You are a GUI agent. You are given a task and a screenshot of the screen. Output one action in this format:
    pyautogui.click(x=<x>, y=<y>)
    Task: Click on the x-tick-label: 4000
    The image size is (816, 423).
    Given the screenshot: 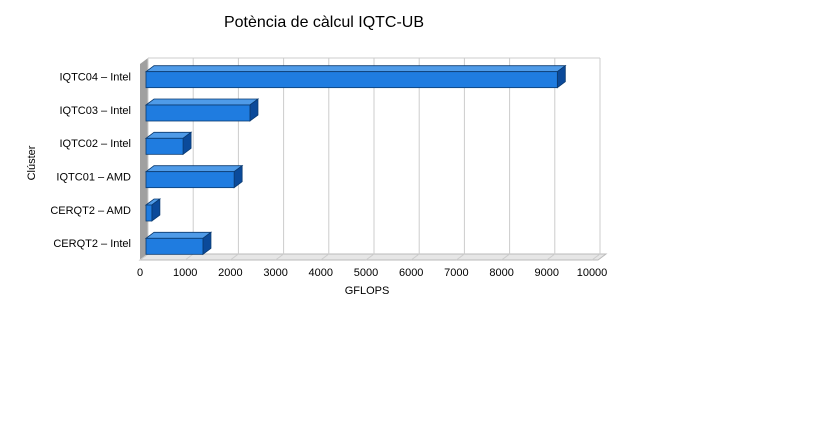 What is the action you would take?
    pyautogui.click(x=321, y=273)
    